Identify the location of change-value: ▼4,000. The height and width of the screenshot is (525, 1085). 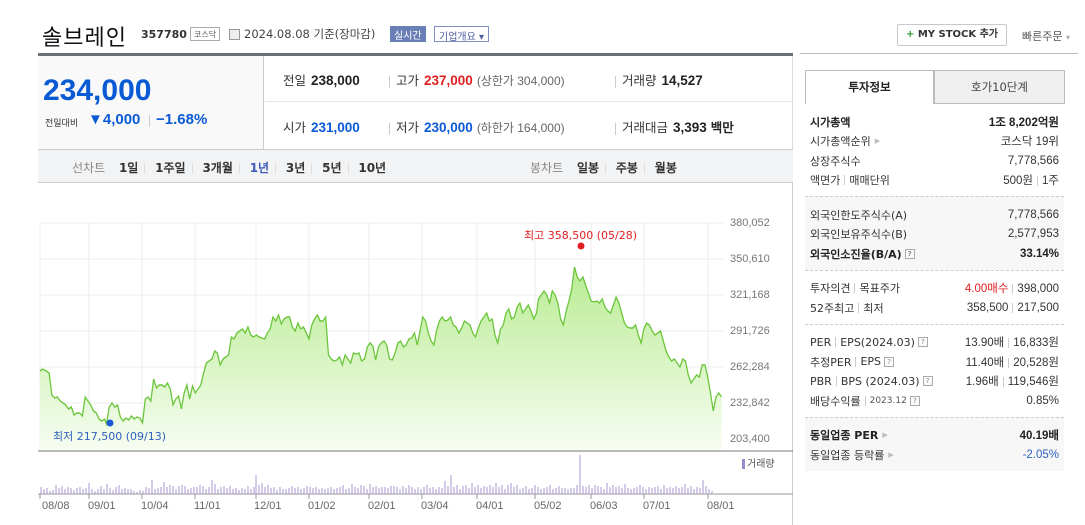
(114, 119).